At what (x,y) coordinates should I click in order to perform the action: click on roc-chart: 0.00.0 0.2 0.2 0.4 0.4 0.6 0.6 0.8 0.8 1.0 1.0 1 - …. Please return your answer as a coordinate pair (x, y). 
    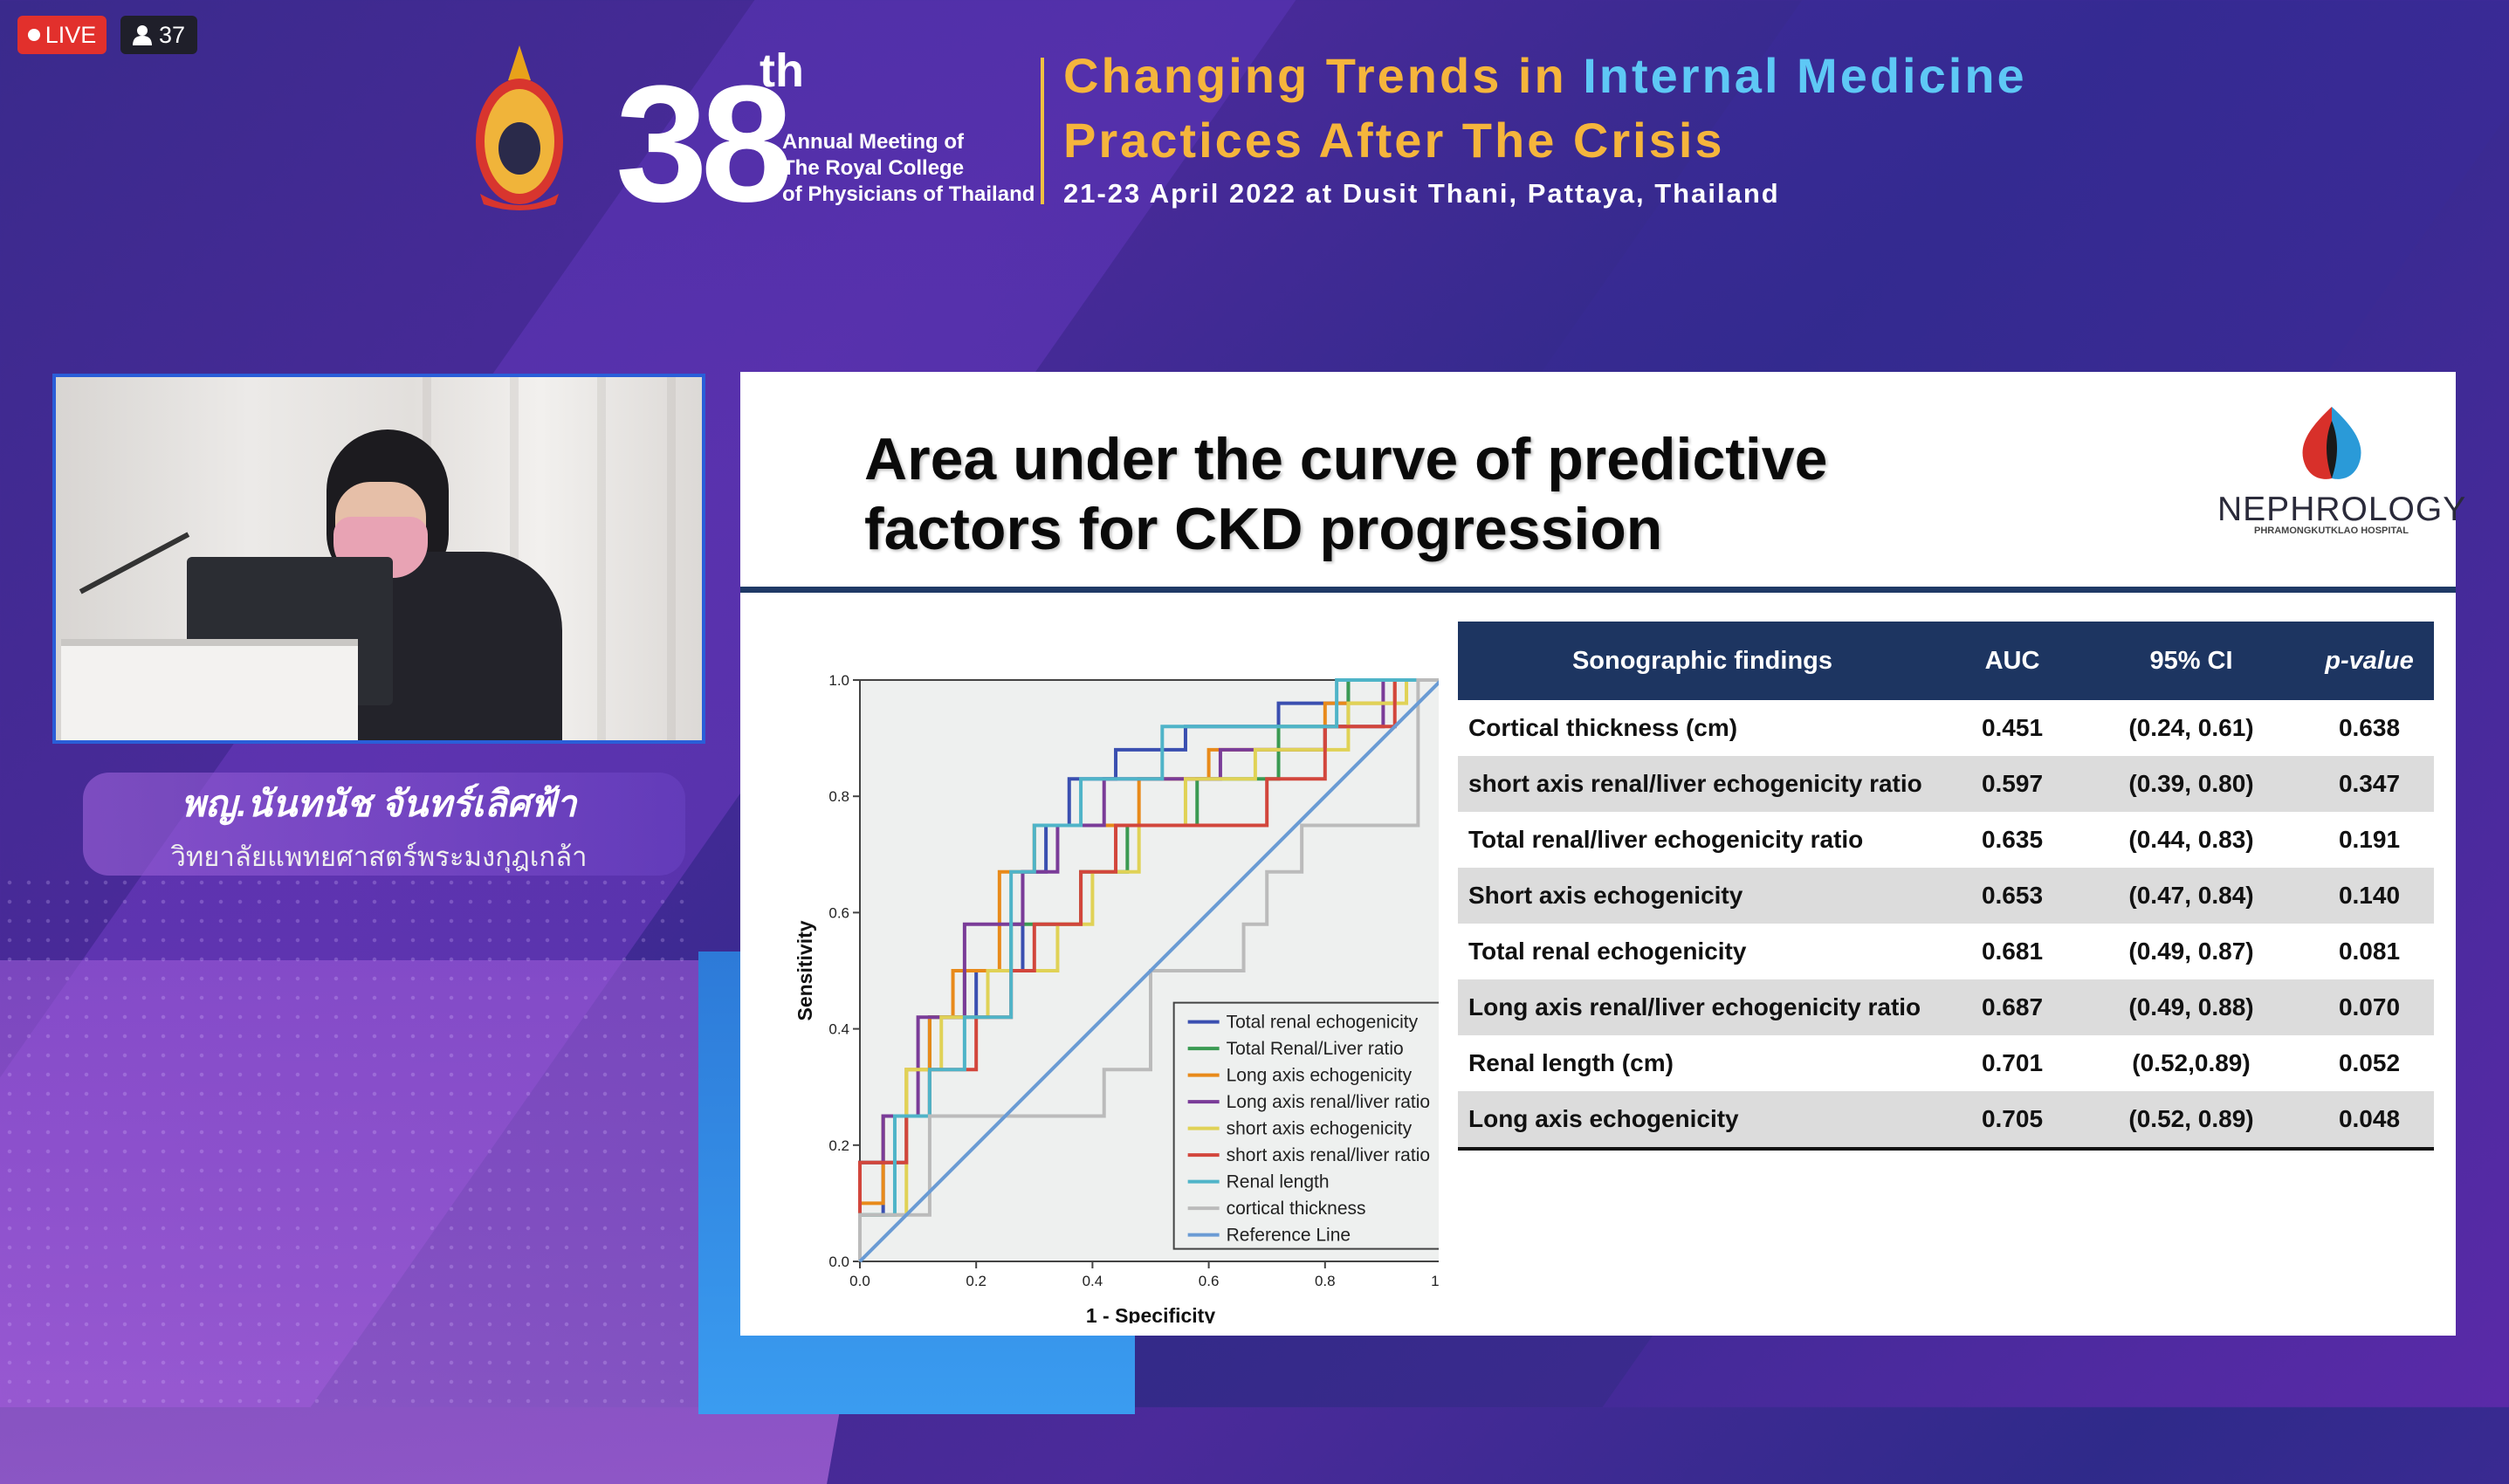
    Looking at the image, I should click on (1116, 997).